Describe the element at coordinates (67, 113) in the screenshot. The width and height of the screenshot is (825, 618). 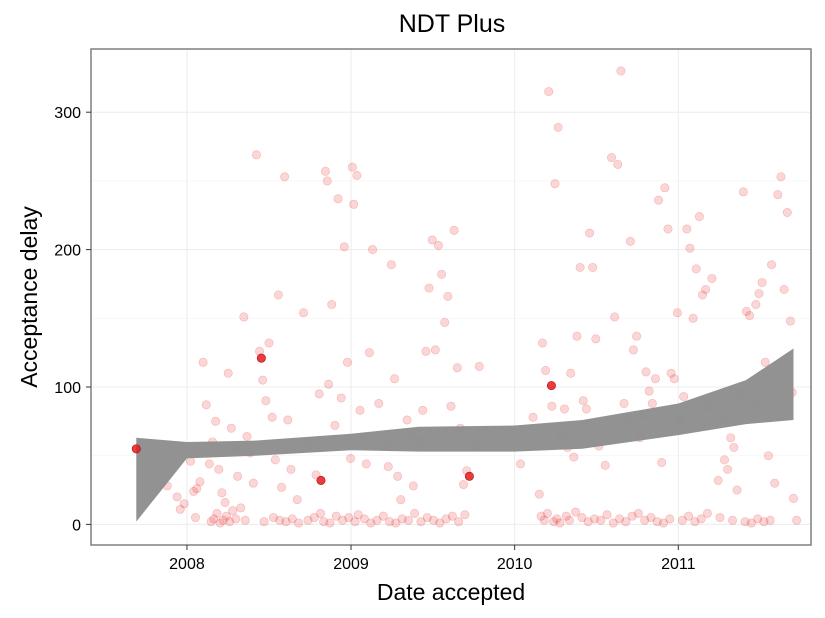
I see `y-tick-label: 300` at that location.